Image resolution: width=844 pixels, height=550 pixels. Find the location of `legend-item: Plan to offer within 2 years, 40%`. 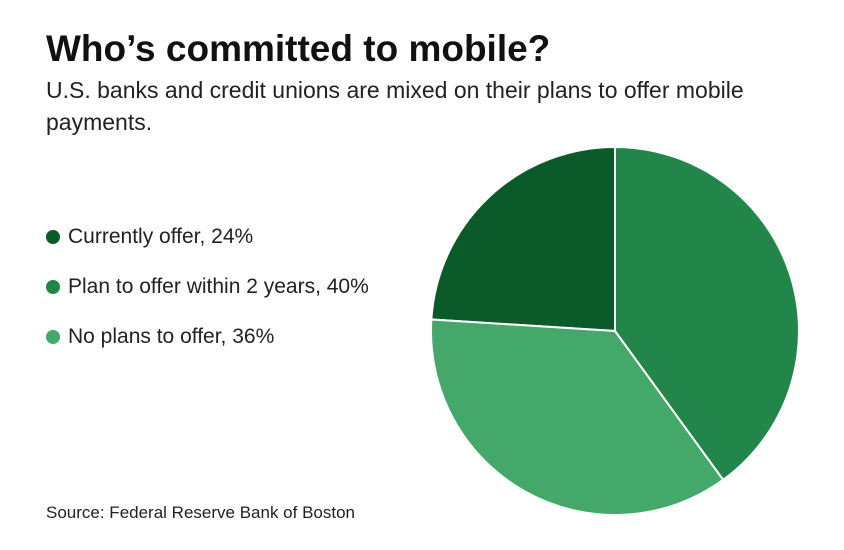

legend-item: Plan to offer within 2 years, 40% is located at coordinates (207, 287).